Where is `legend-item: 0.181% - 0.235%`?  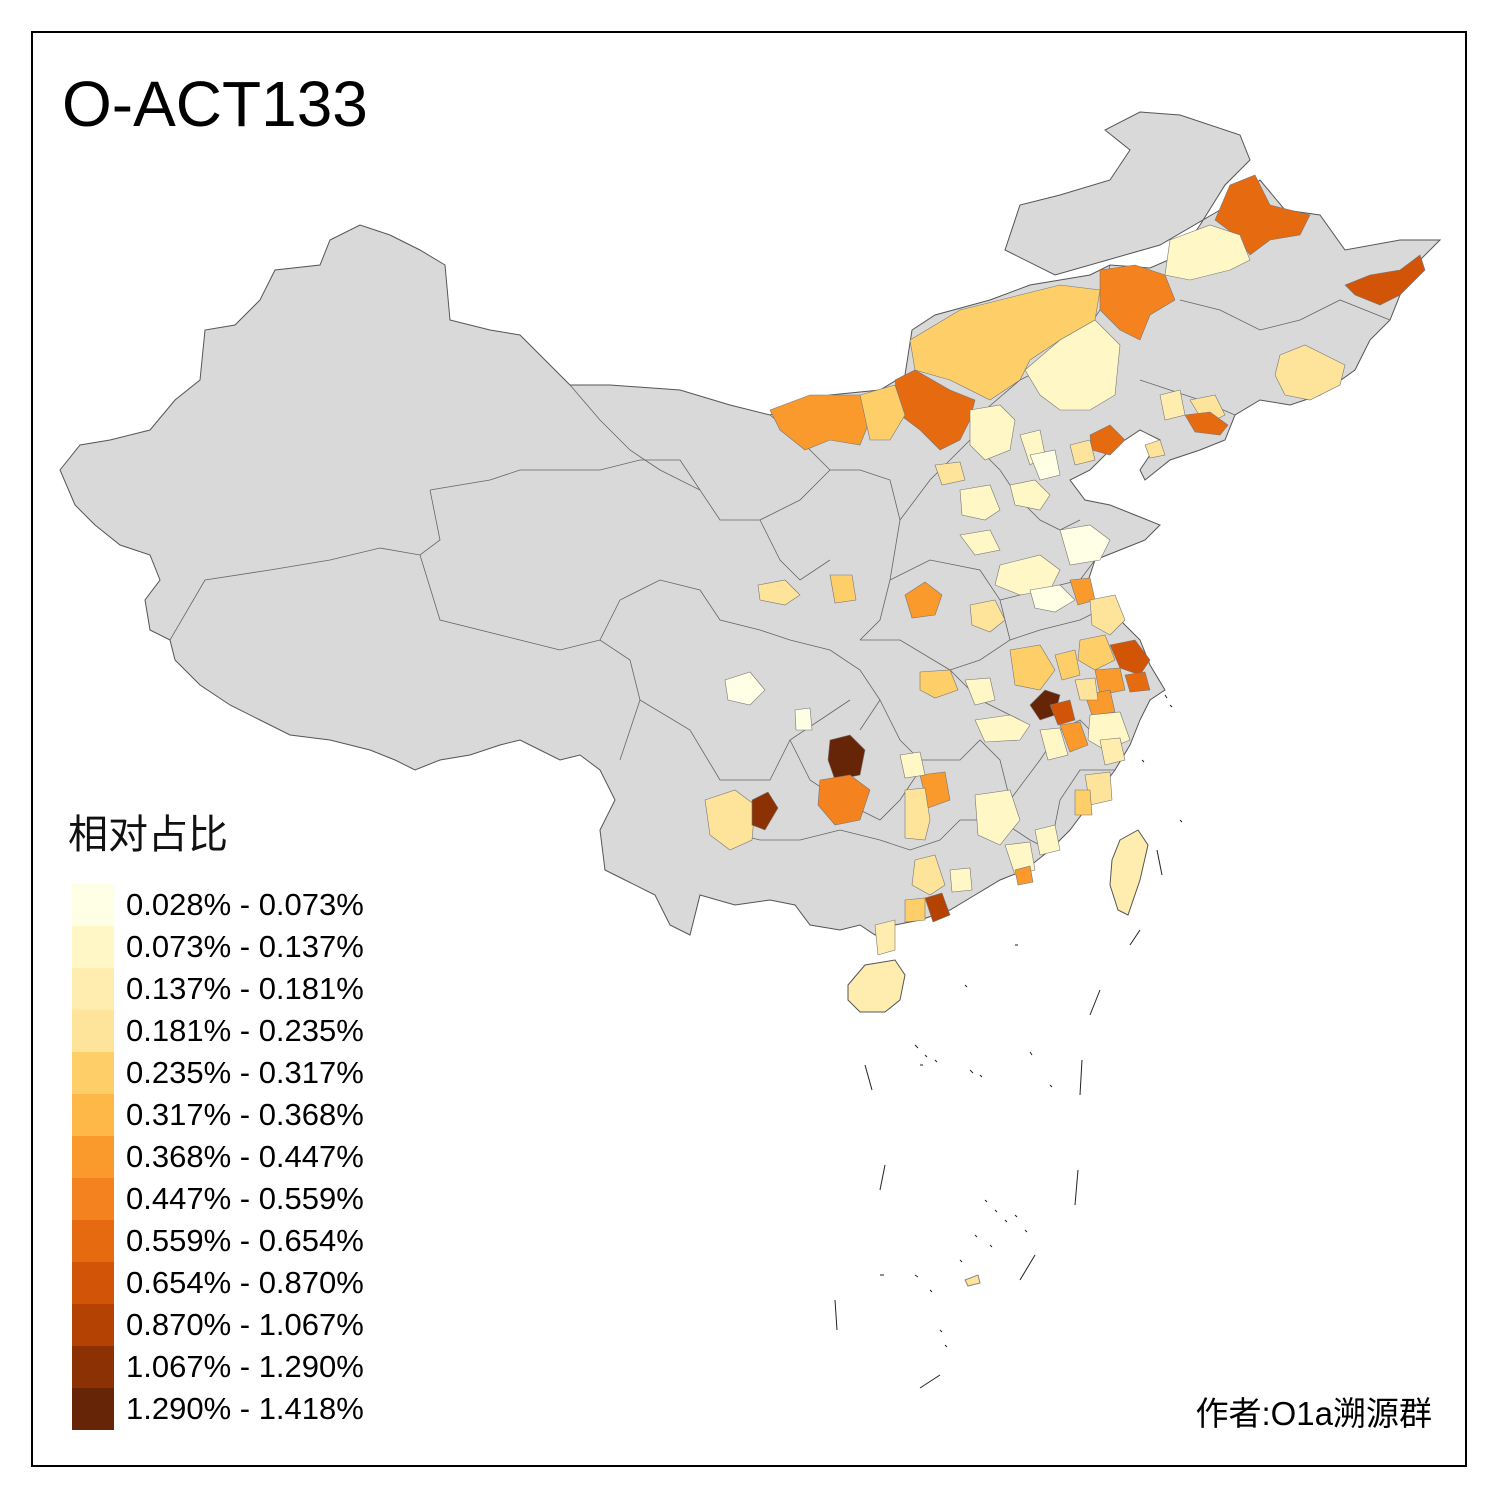 legend-item: 0.181% - 0.235% is located at coordinates (252, 1031).